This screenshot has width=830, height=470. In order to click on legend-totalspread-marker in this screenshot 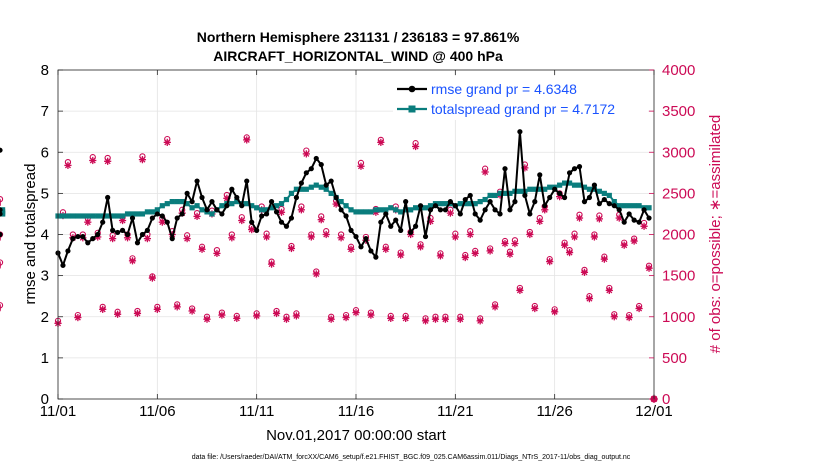, I will do `click(412, 109)`.